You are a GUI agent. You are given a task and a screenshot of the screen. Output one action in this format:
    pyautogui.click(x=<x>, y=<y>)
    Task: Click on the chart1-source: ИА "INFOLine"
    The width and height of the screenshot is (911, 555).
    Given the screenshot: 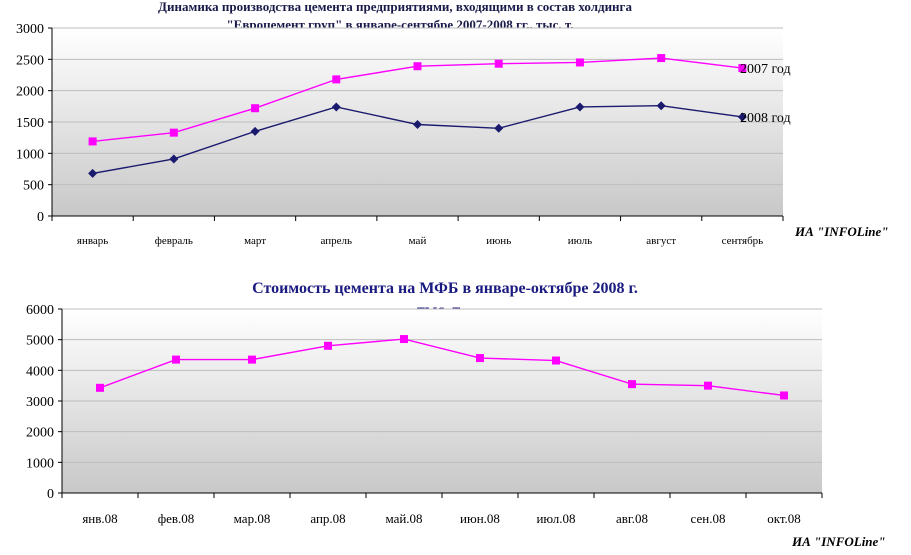 What is the action you would take?
    pyautogui.click(x=842, y=231)
    